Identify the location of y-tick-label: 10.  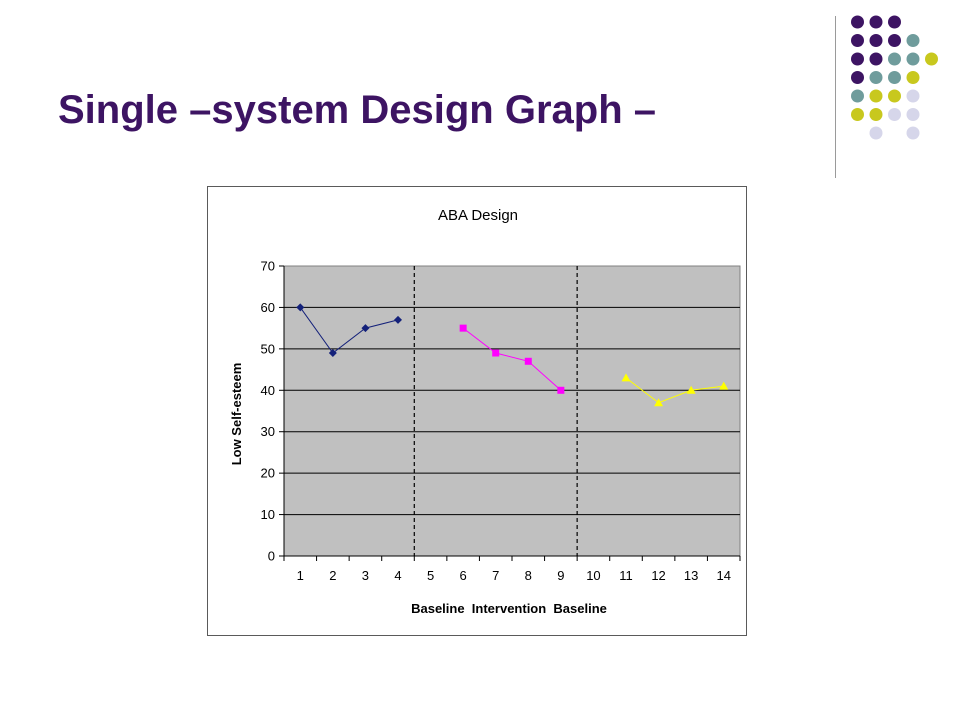
(268, 514).